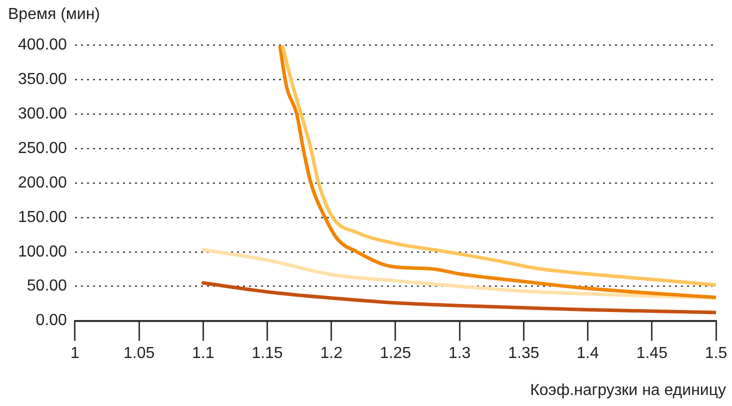 Image resolution: width=732 pixels, height=406 pixels. I want to click on x-tick-label: 1.45, so click(652, 353).